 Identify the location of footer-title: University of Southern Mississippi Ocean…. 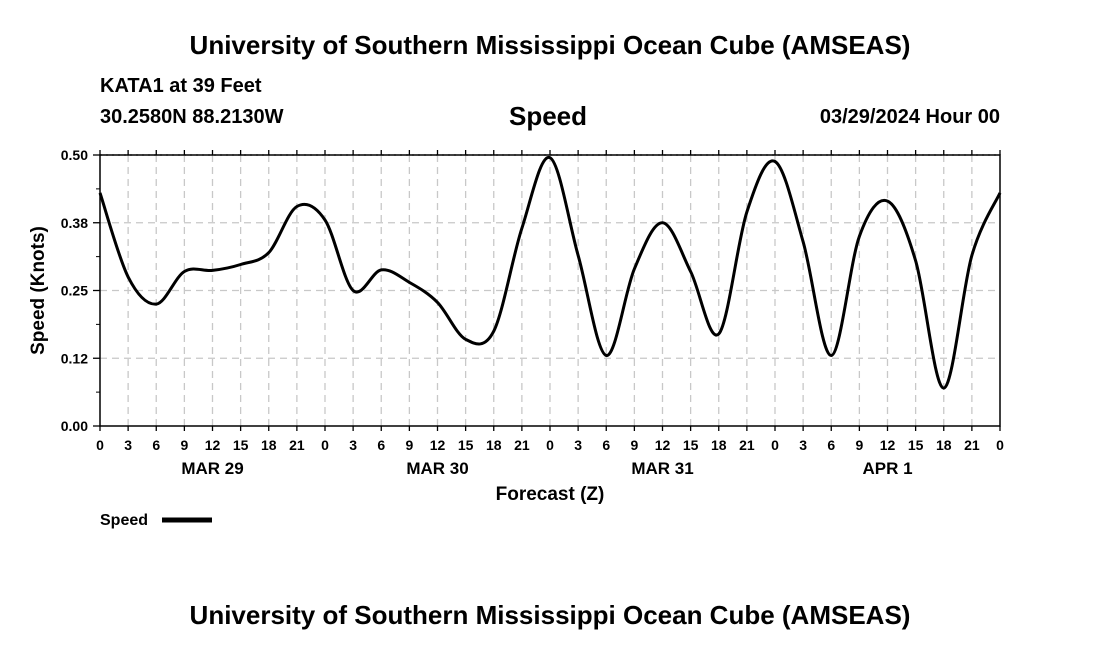
(550, 615).